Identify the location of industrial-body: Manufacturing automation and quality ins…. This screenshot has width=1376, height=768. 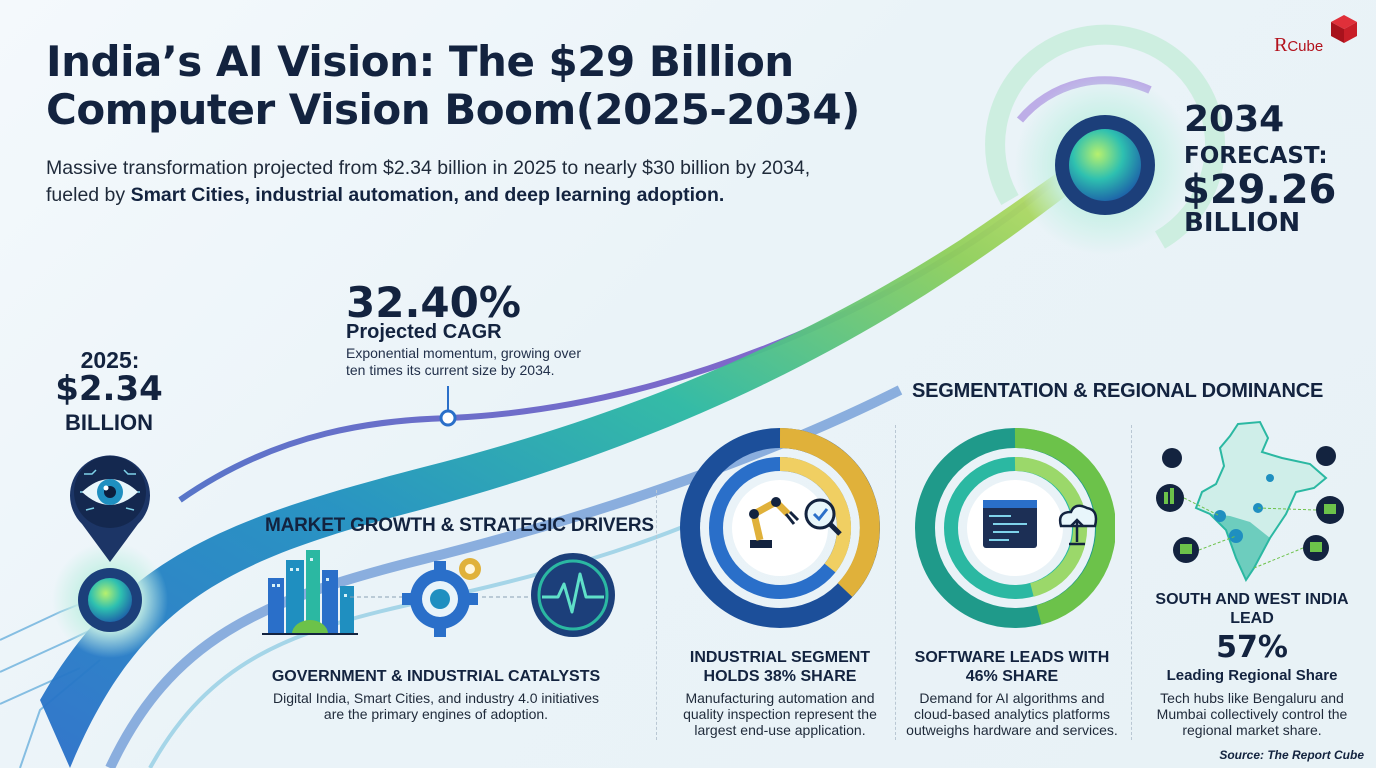
(780, 714).